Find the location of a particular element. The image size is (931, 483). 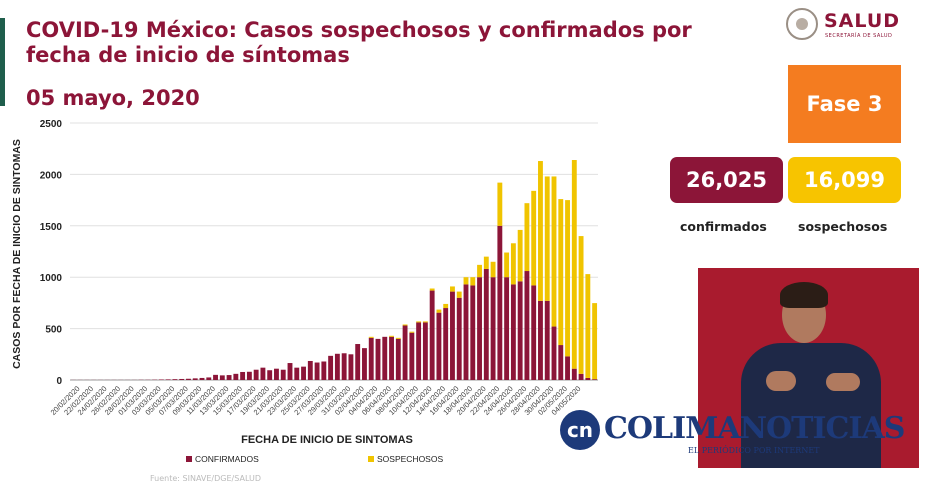

y-tick-label: 1500 is located at coordinates (51, 227).